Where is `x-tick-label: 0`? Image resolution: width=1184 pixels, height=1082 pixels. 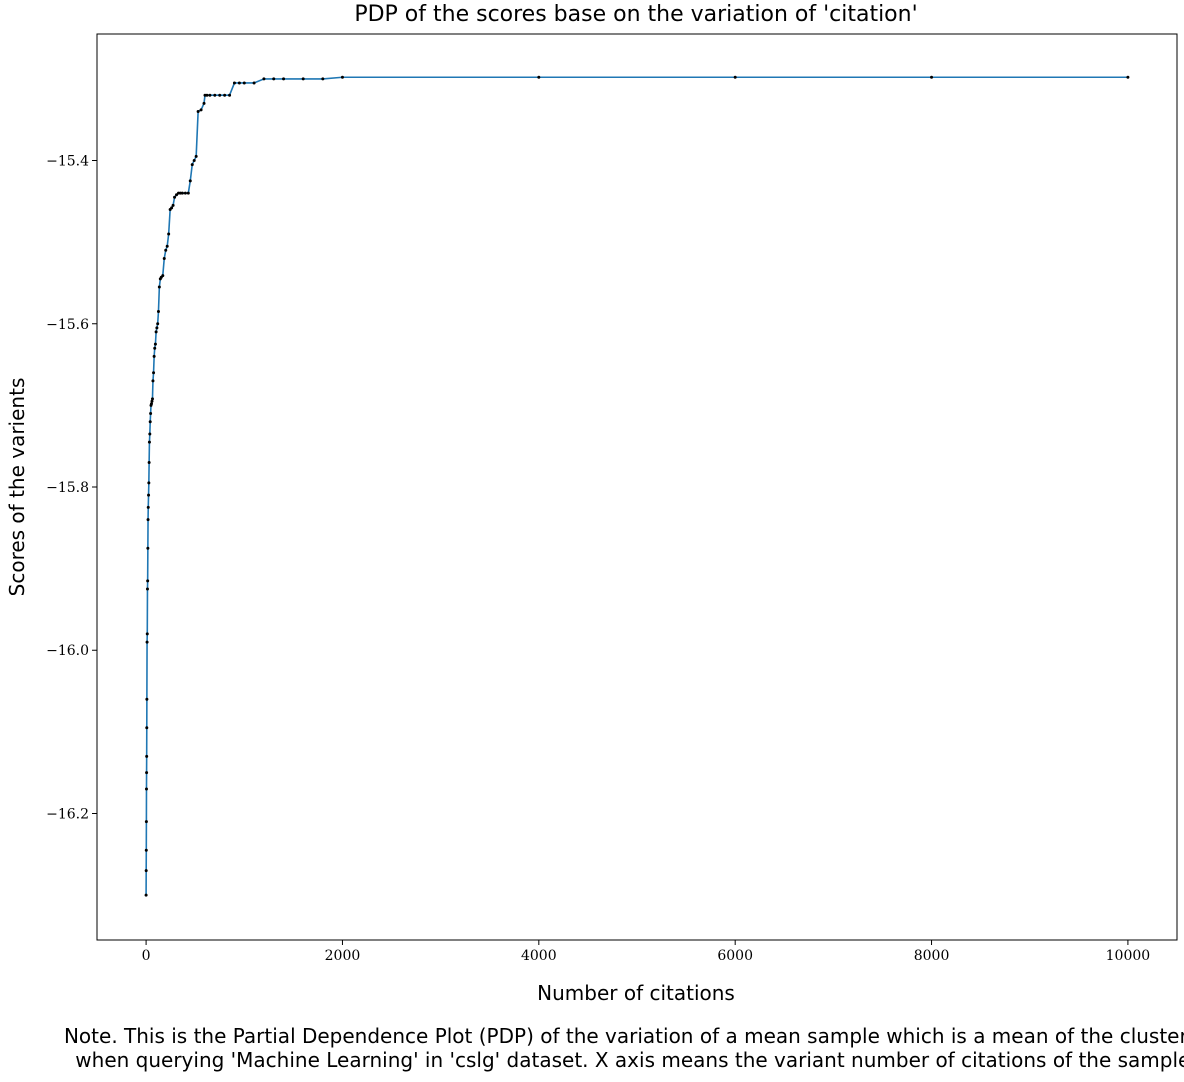
x-tick-label: 0 is located at coordinates (146, 956).